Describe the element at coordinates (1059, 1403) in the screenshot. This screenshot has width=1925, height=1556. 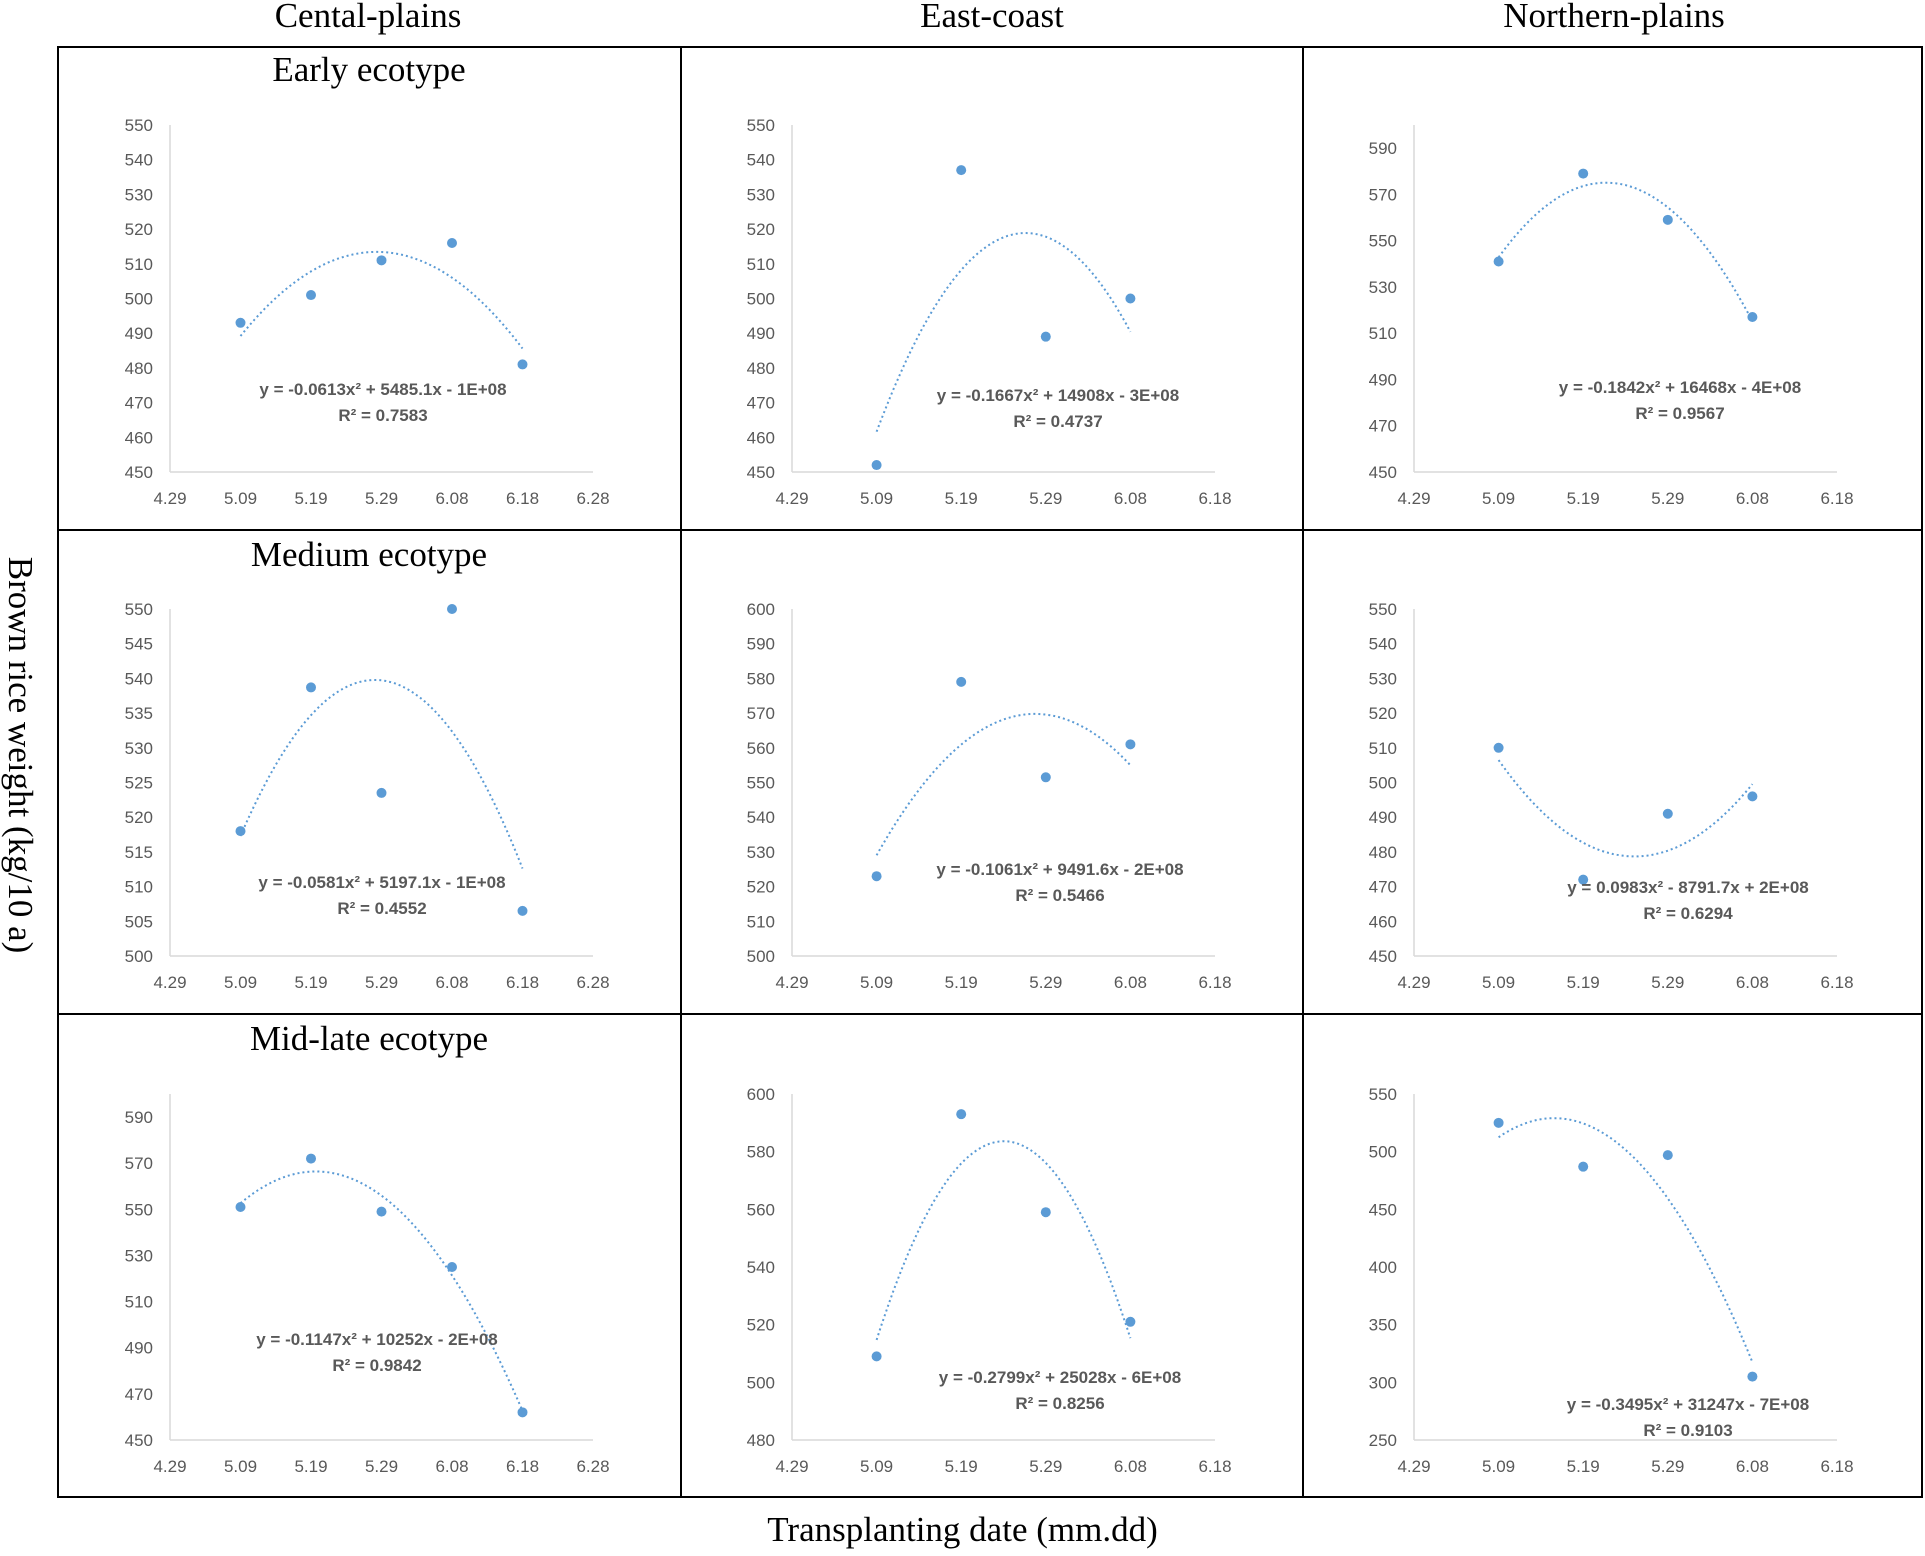
I see `trendline-r-squared: R² = 0.8256` at that location.